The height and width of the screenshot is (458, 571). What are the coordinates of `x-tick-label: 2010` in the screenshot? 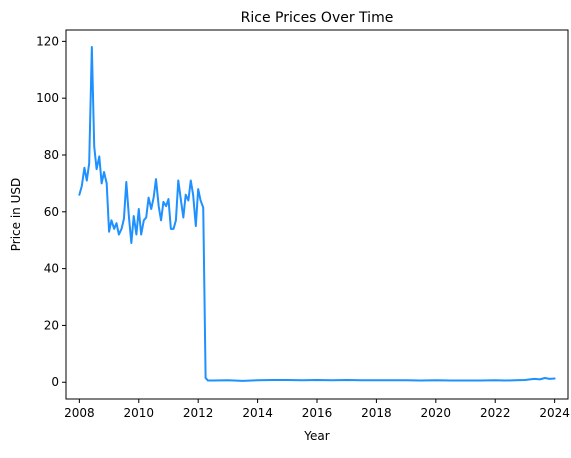 It's located at (139, 413).